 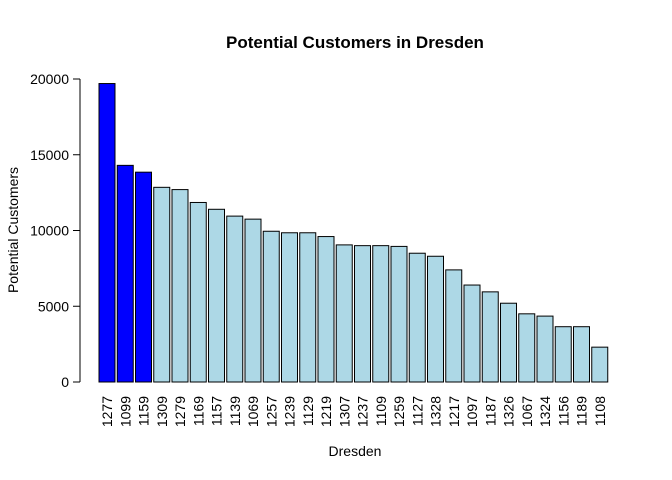 What do you see at coordinates (363, 411) in the screenshot?
I see `x-tick-label: 1237` at bounding box center [363, 411].